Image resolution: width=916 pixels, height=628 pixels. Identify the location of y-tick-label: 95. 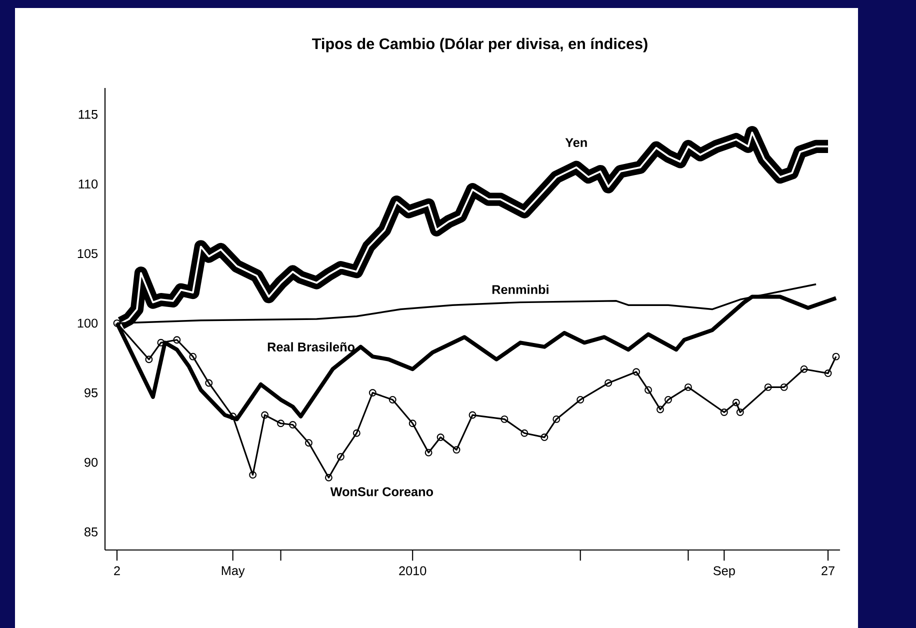
(91, 393).